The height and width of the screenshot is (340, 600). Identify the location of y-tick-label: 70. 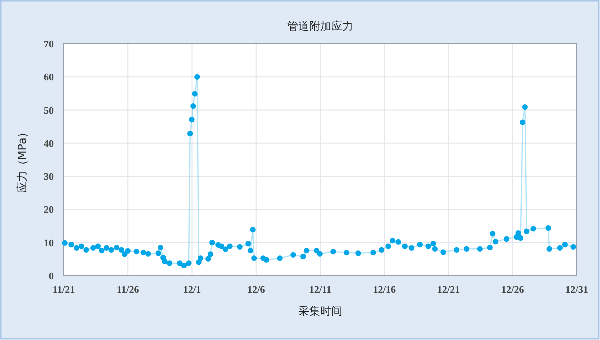
(49, 45).